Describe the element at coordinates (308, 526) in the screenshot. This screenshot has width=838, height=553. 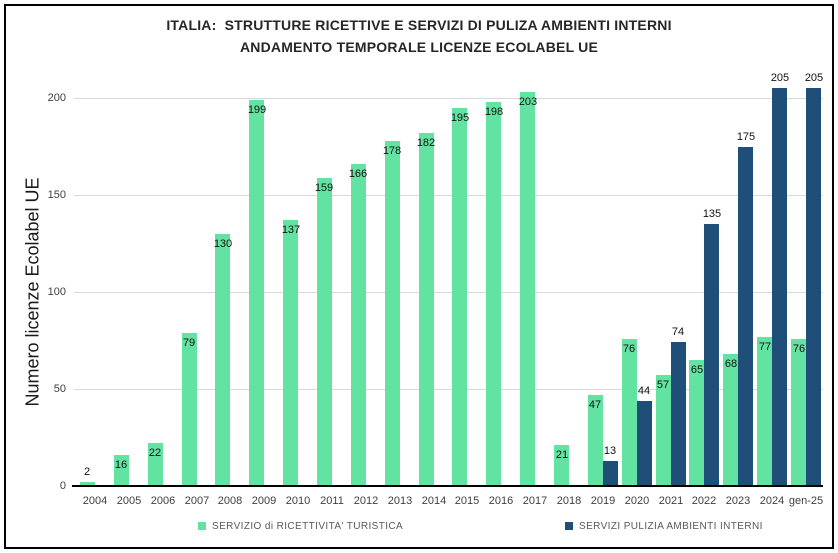
I see `legend-label-ricettivita-turistica: SERVIZIO di RICETTIVITA' TURISTICA` at that location.